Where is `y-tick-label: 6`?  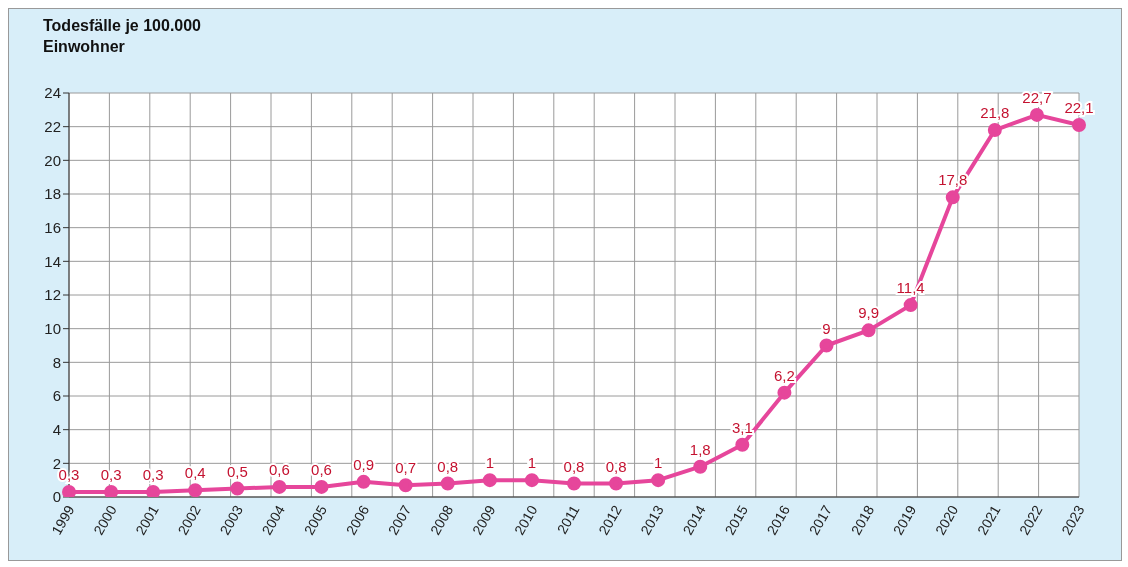 y-tick-label: 6 is located at coordinates (56, 396).